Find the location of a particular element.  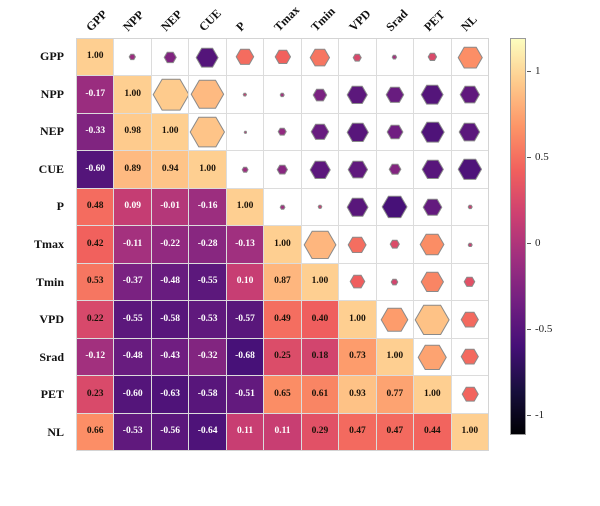

matrix-cell-NPP-Tmax is located at coordinates (282, 94).